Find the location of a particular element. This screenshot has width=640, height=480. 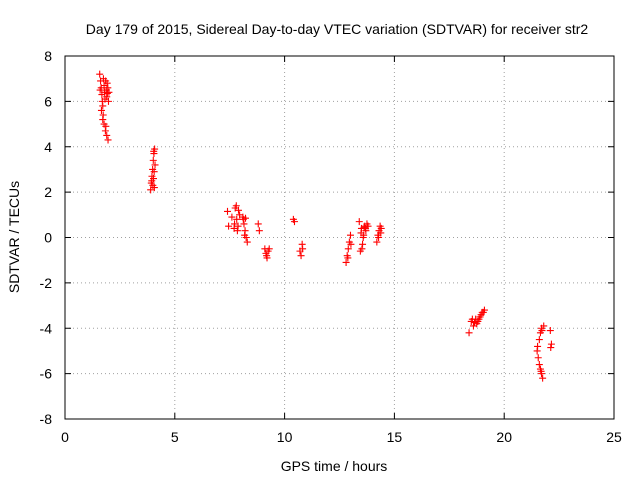

y-tick-label: -8 is located at coordinates (46, 419).